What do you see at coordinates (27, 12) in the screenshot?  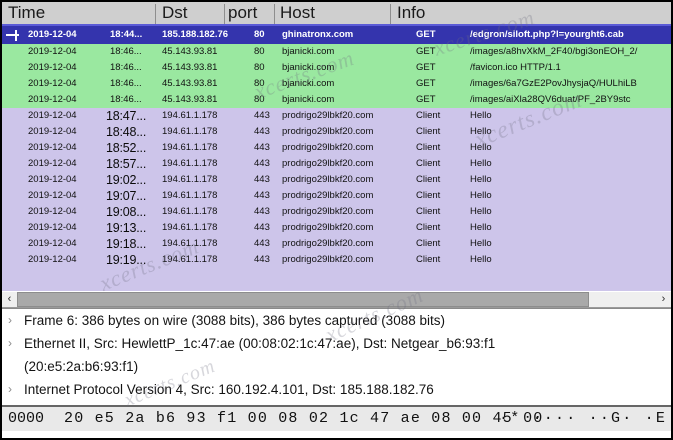 I see `column-header-time: Time` at bounding box center [27, 12].